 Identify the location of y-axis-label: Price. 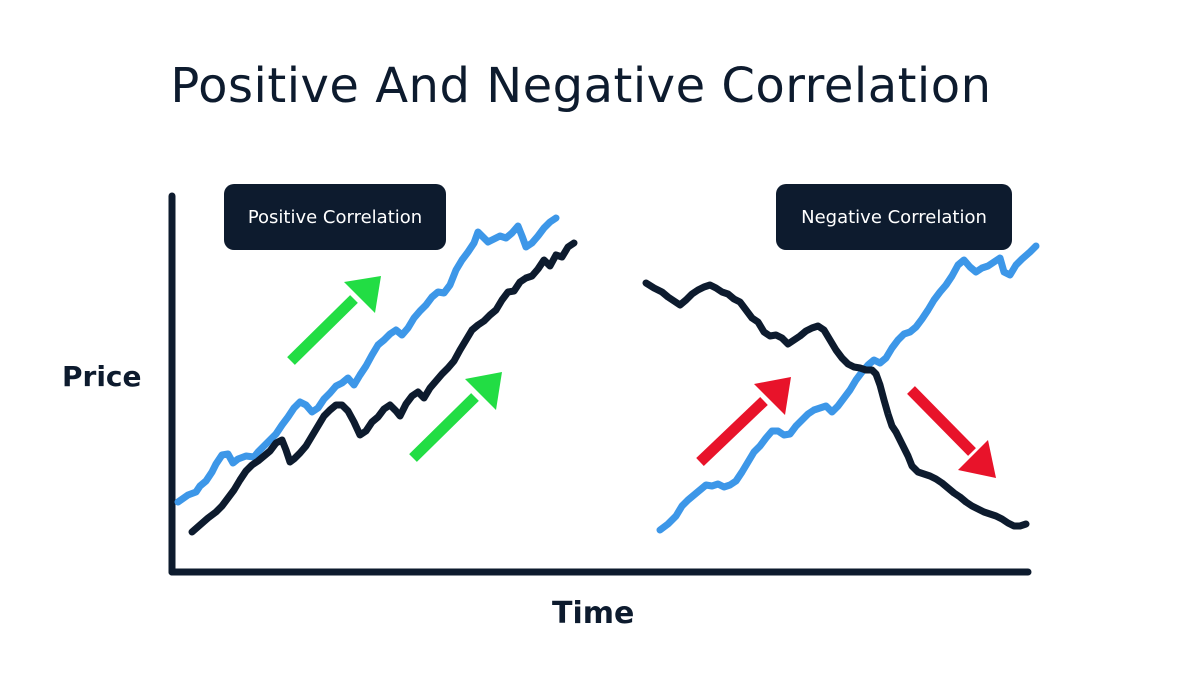
(102, 376).